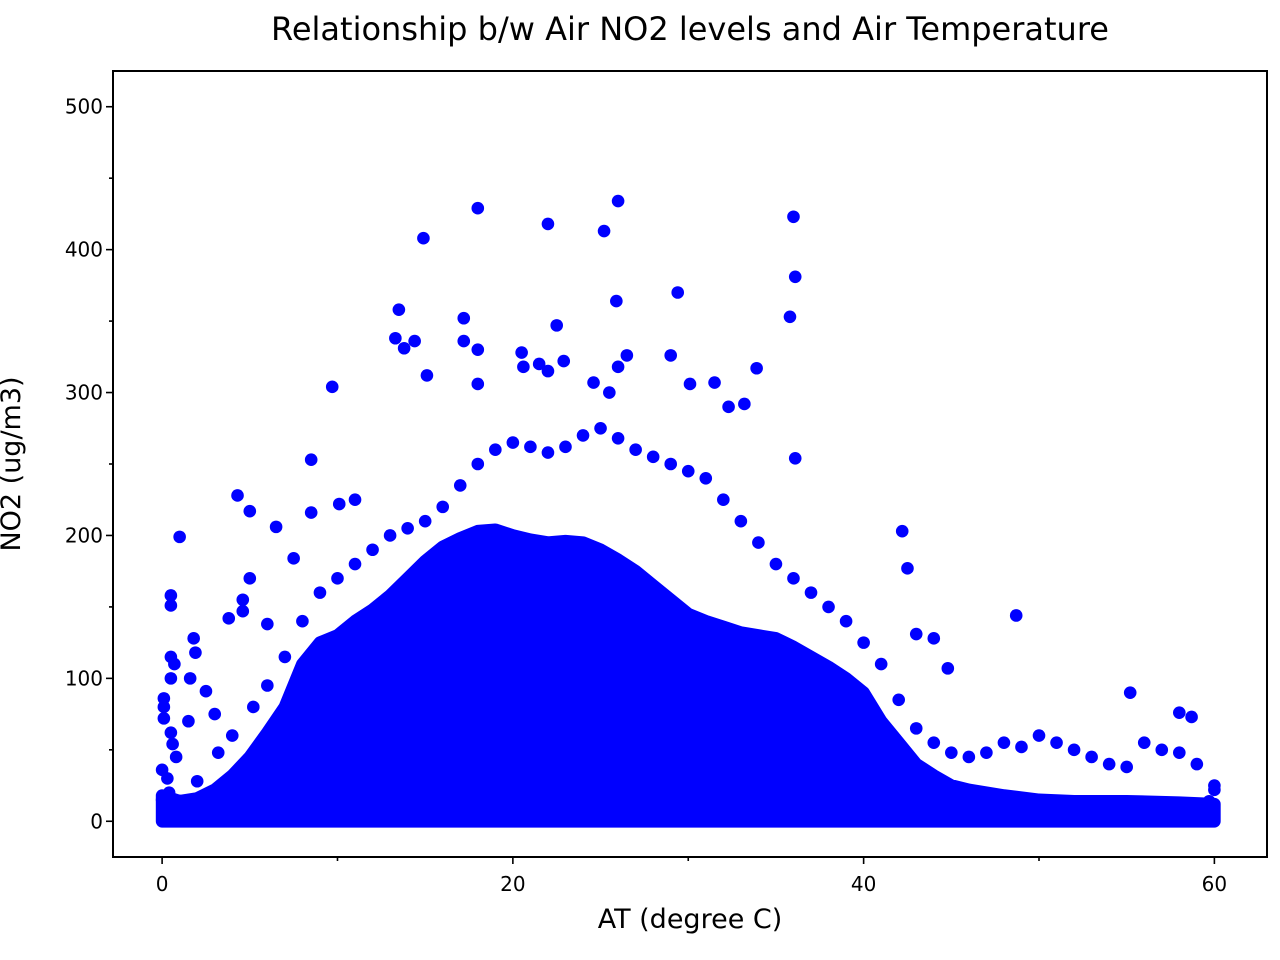 Image resolution: width=1280 pixels, height=960 pixels. I want to click on y-tick-label: 100, so click(84, 678).